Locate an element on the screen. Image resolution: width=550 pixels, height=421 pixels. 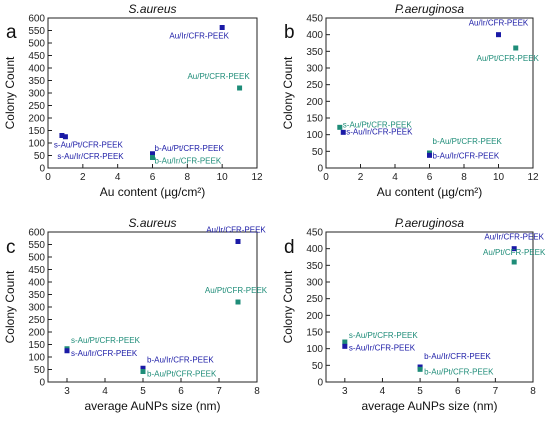
panel-letter: d is located at coordinates (289, 247).